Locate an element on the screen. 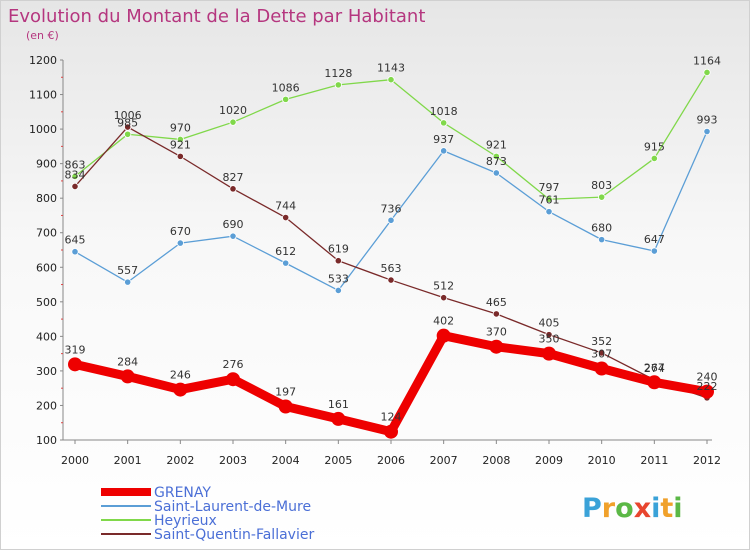 The image size is (750, 550). data-label: 993 is located at coordinates (707, 120).